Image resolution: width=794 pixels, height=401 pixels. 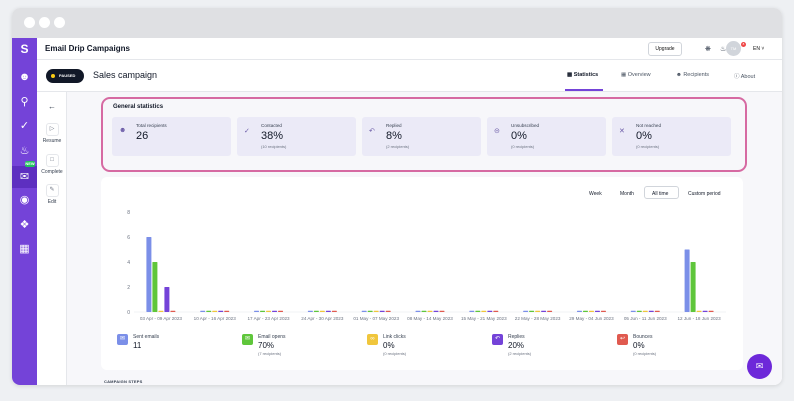 What do you see at coordinates (128, 263) in the screenshot?
I see `y-tick-label: 4` at bounding box center [128, 263].